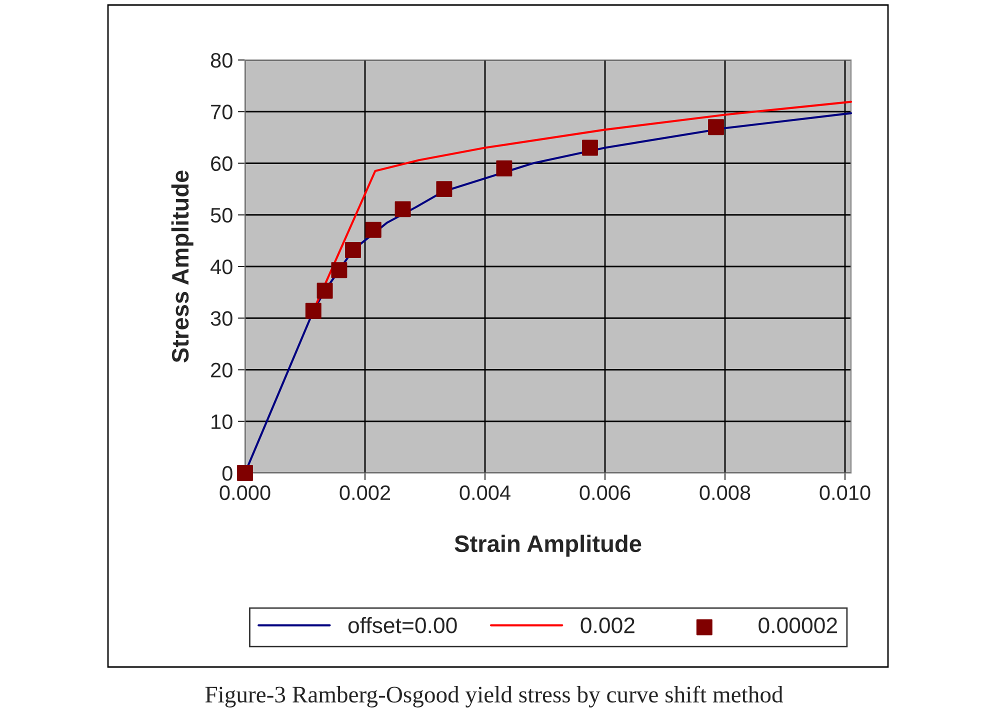  I want to click on y-tick-label: 0, so click(227, 473).